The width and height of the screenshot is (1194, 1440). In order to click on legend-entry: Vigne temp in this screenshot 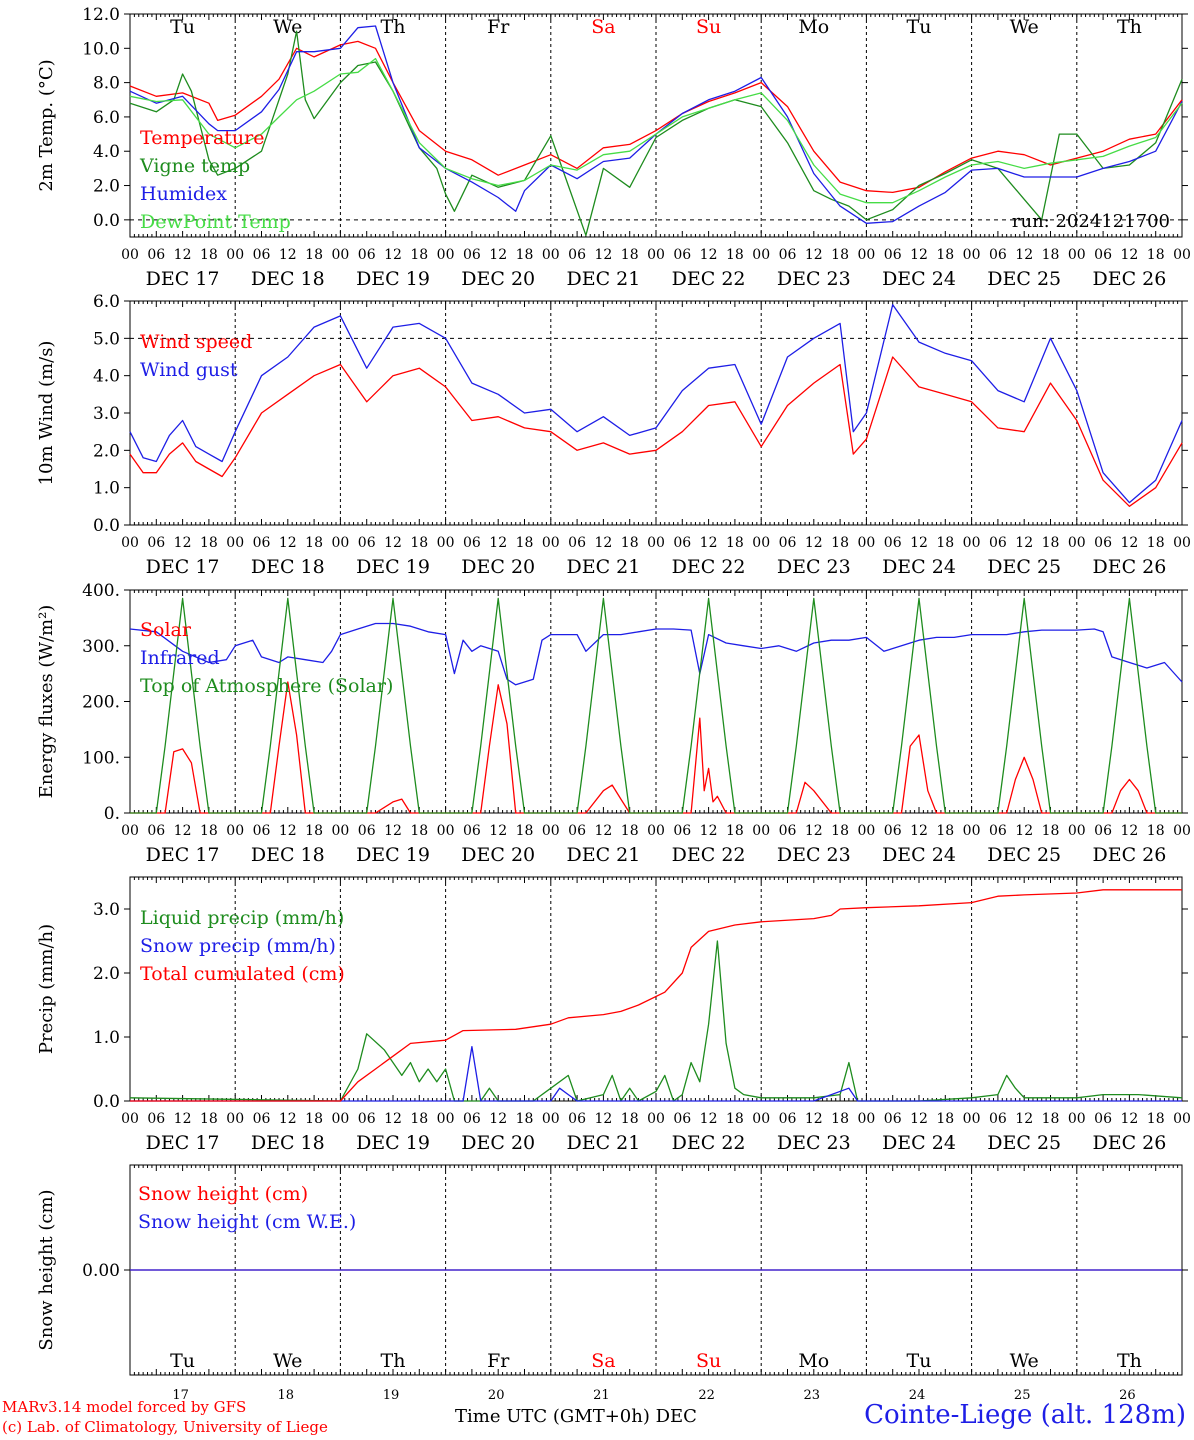, I will do `click(194, 166)`.